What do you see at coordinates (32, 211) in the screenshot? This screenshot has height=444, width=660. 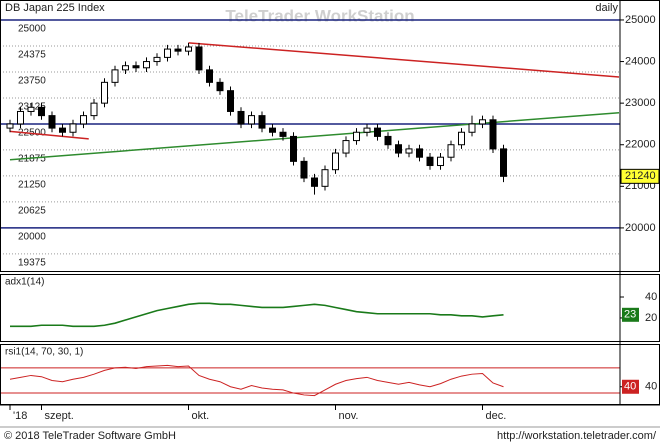 I see `left-tick-label: 20625` at bounding box center [32, 211].